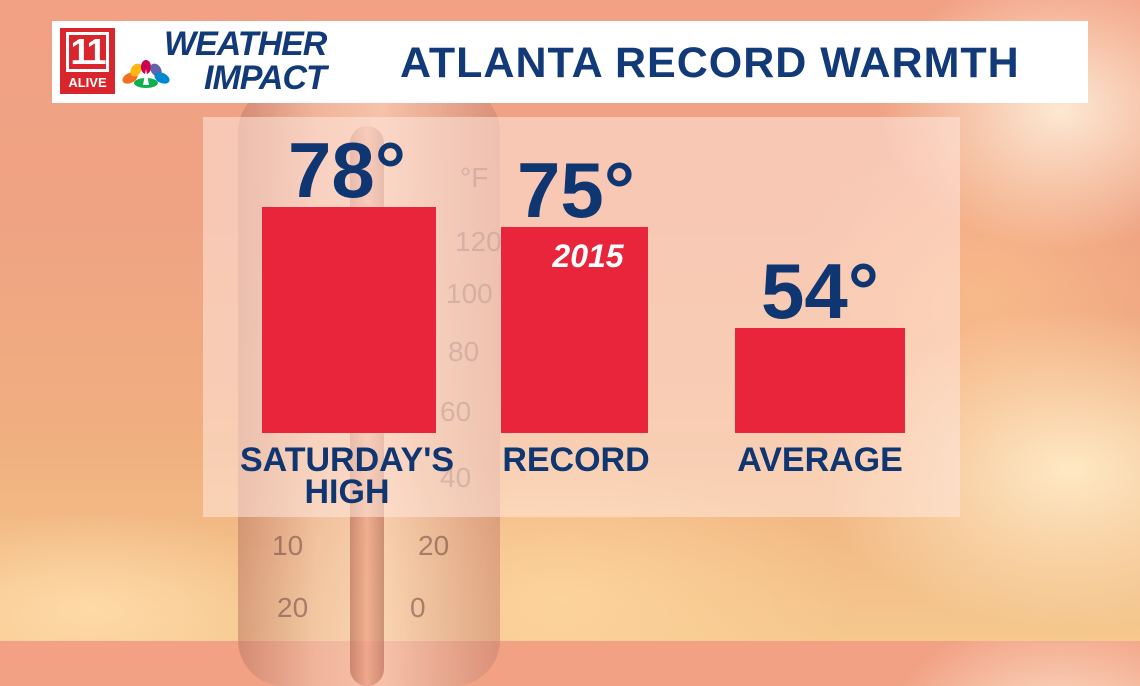  Describe the element at coordinates (87, 82) in the screenshot. I see `station-name: ALIVE` at that location.